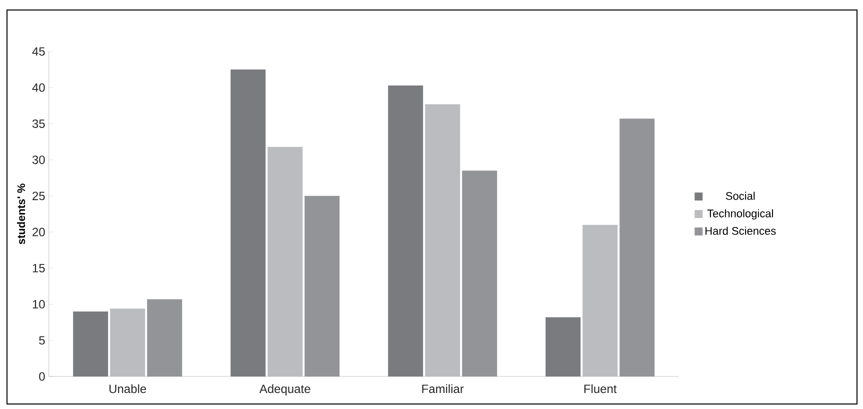 This screenshot has height=409, width=863. Describe the element at coordinates (38, 123) in the screenshot. I see `y-tick-label: 35` at that location.